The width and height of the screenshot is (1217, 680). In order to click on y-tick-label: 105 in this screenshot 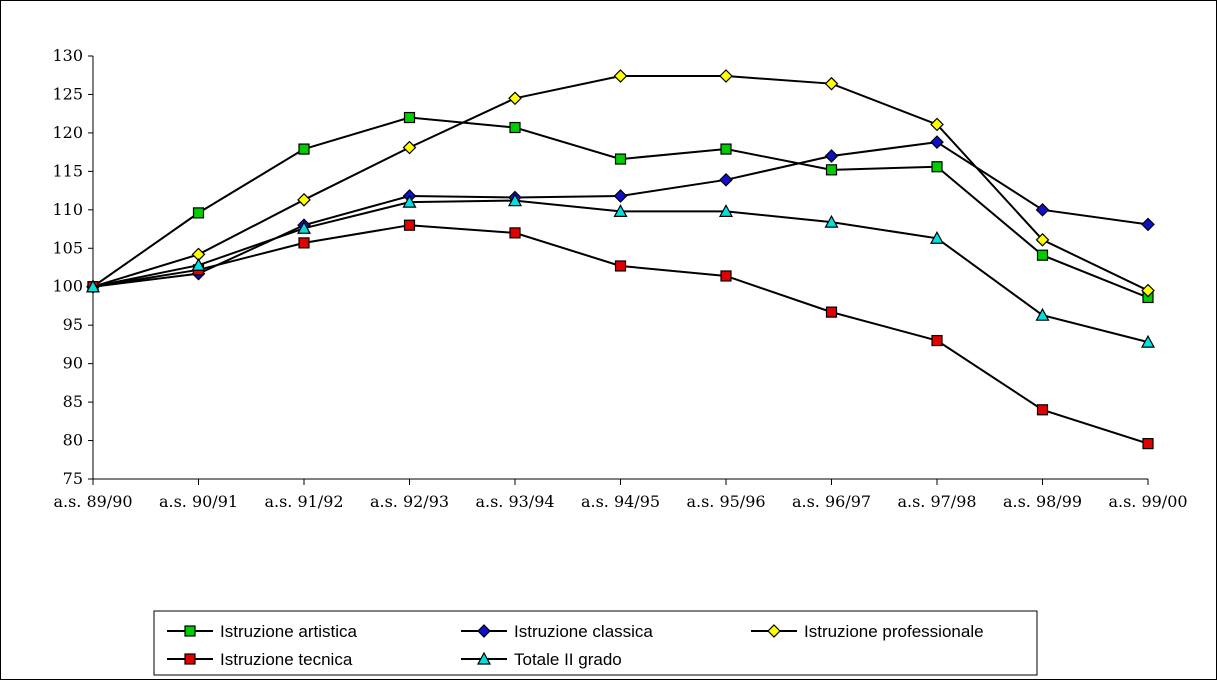, I will do `click(67, 247)`.